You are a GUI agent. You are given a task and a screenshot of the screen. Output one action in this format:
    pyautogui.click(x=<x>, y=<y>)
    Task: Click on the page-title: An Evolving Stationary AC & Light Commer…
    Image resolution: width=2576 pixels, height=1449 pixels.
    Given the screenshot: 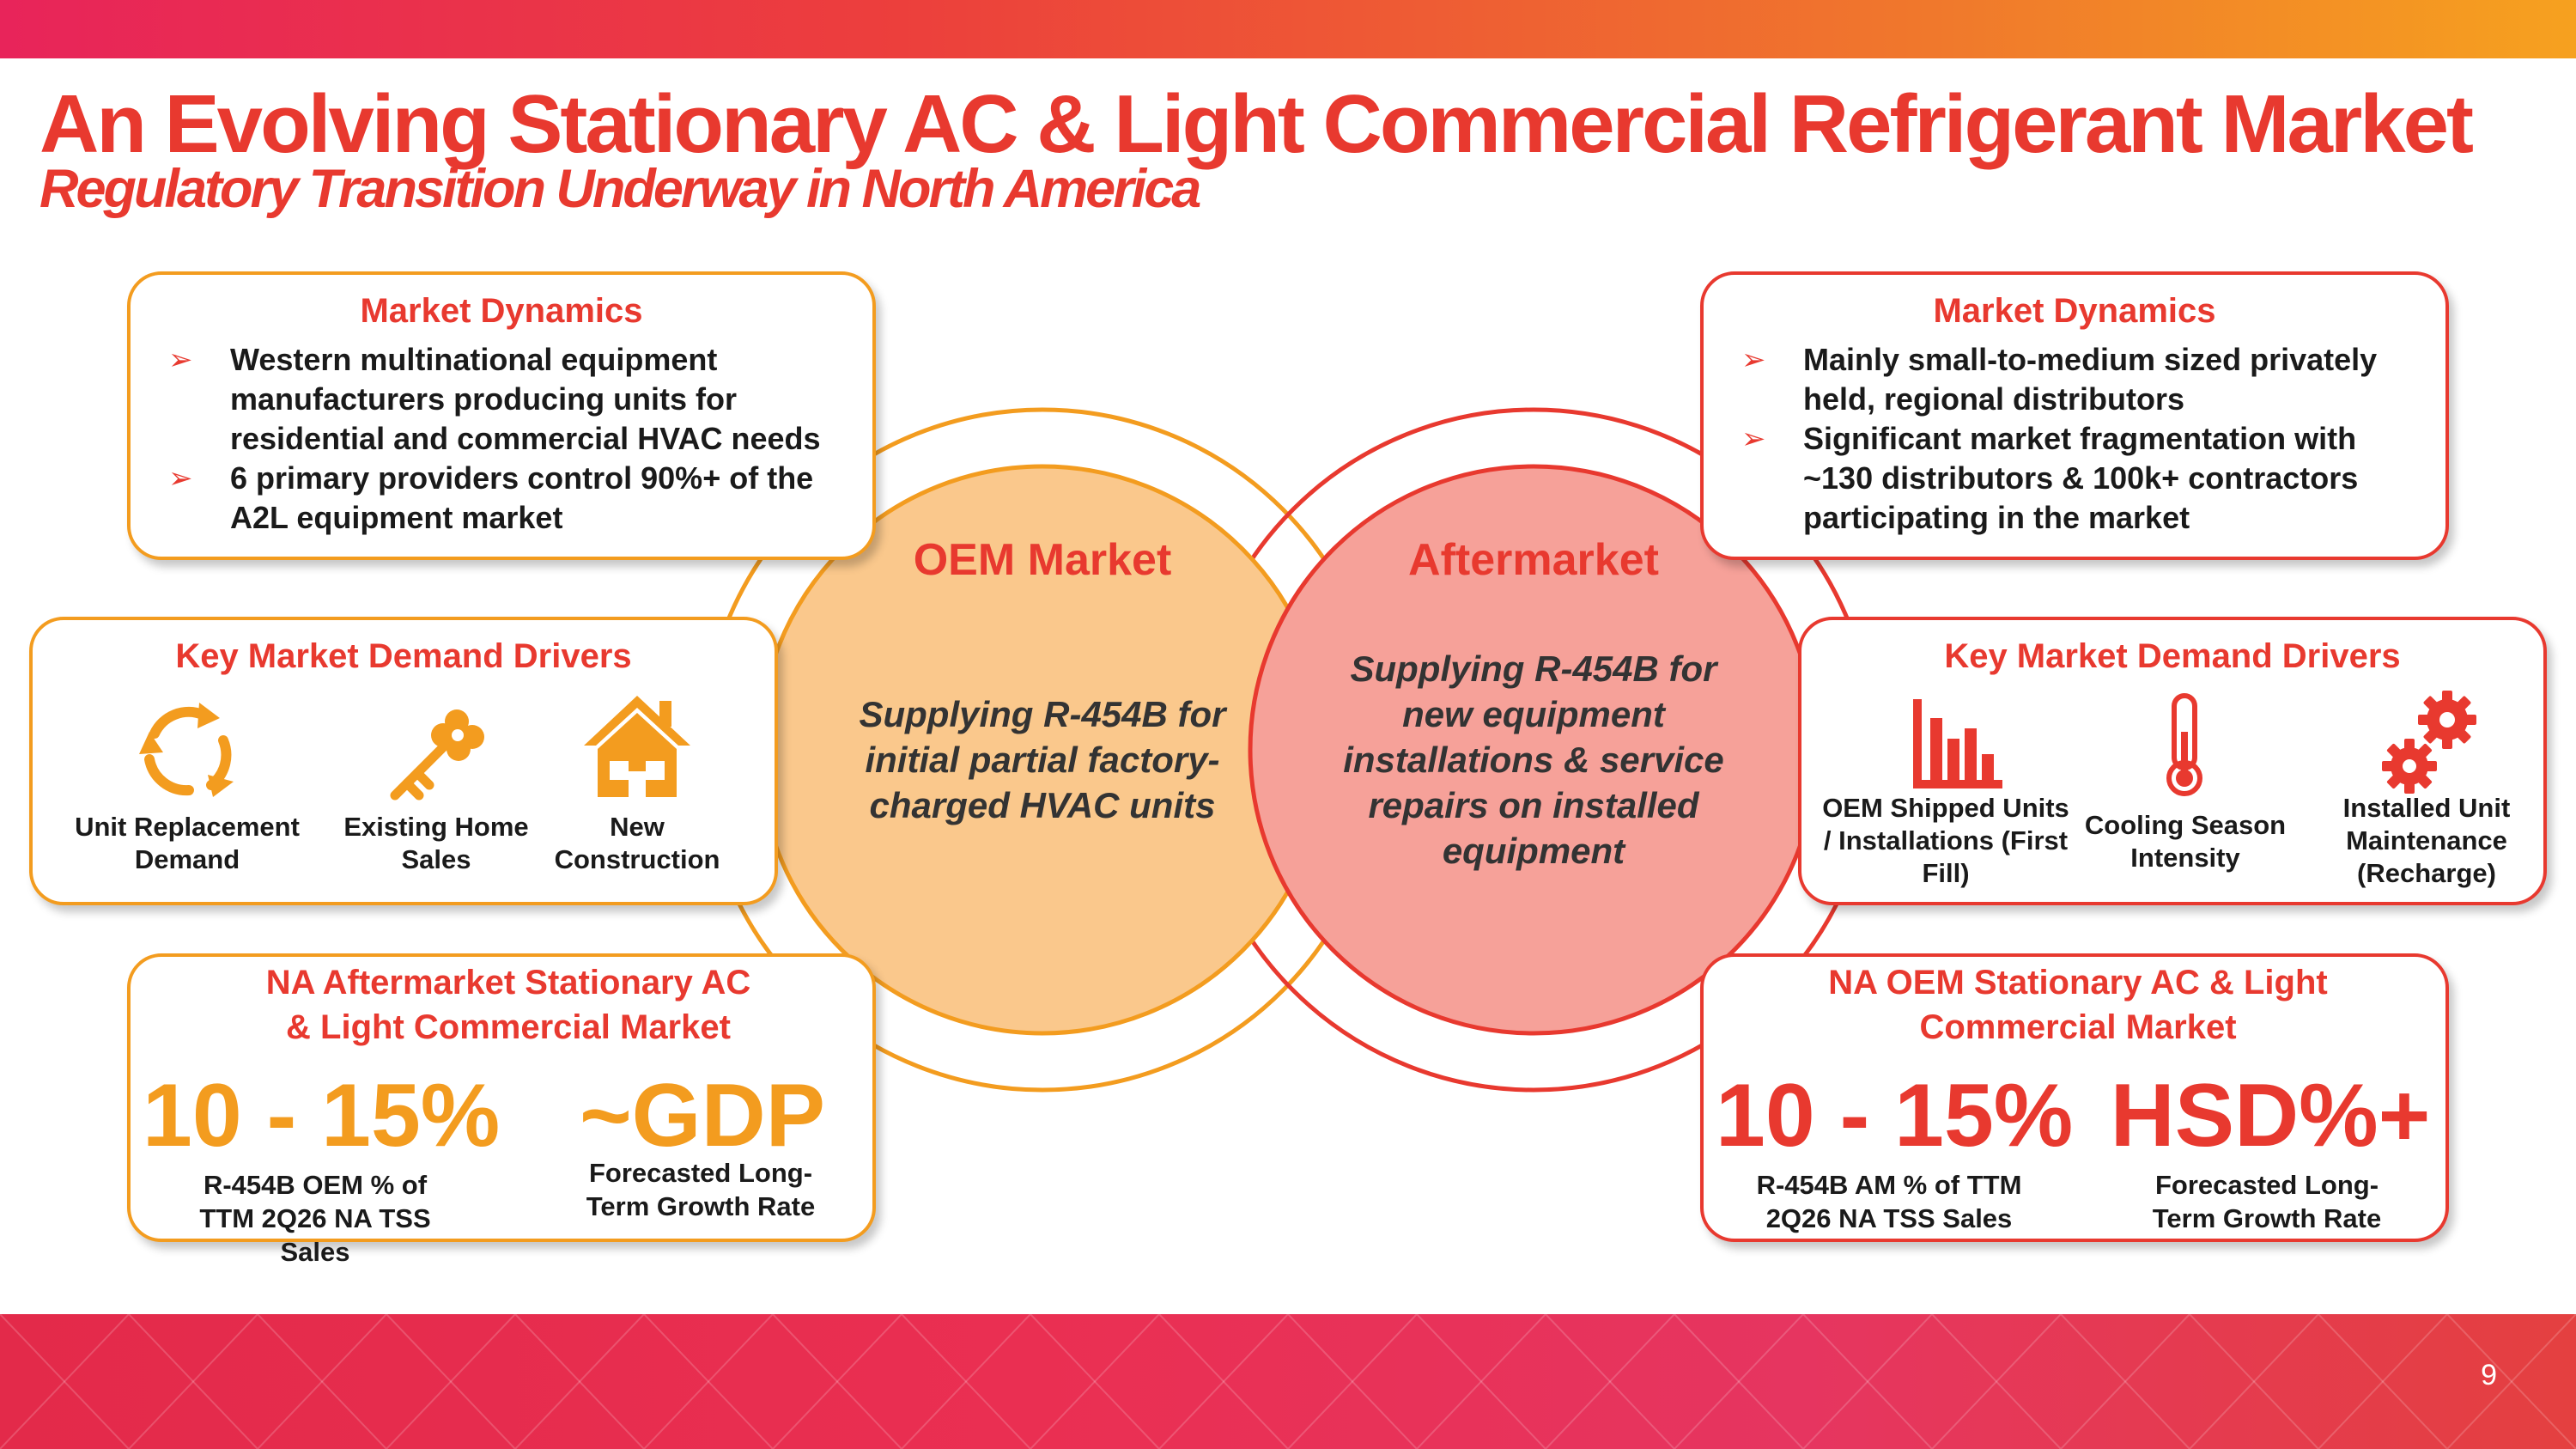 What is the action you would take?
    pyautogui.click(x=1257, y=124)
    